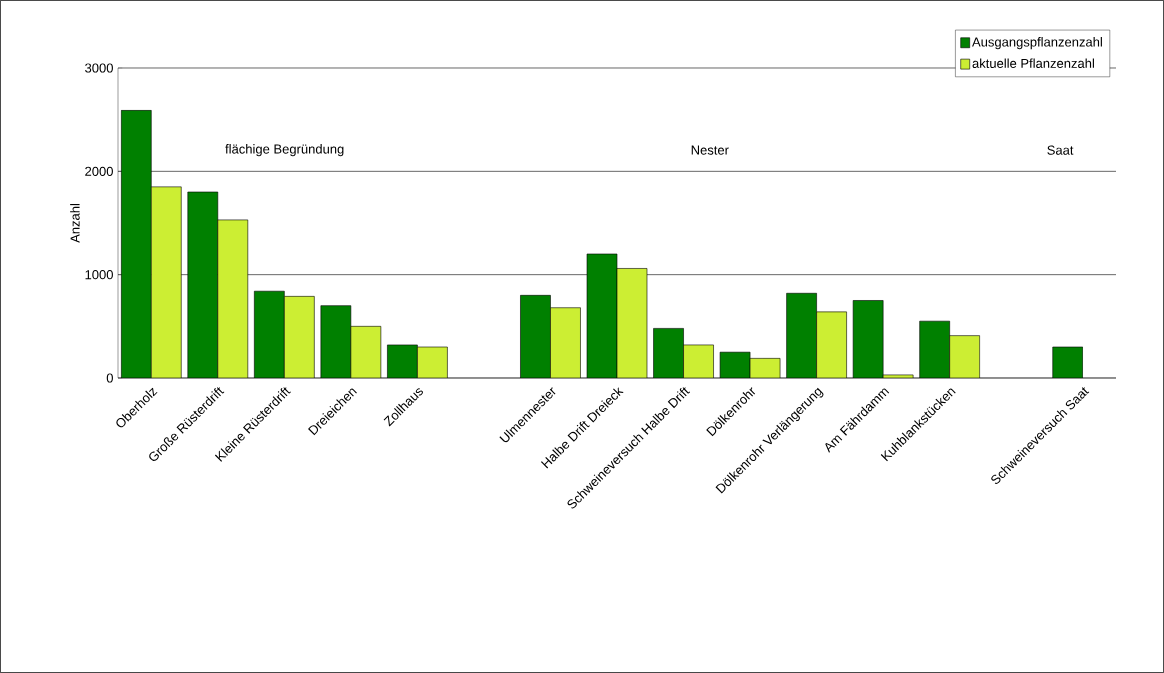  Describe the element at coordinates (75, 223) in the screenshot. I see `y-axis-title: Anzahl` at that location.